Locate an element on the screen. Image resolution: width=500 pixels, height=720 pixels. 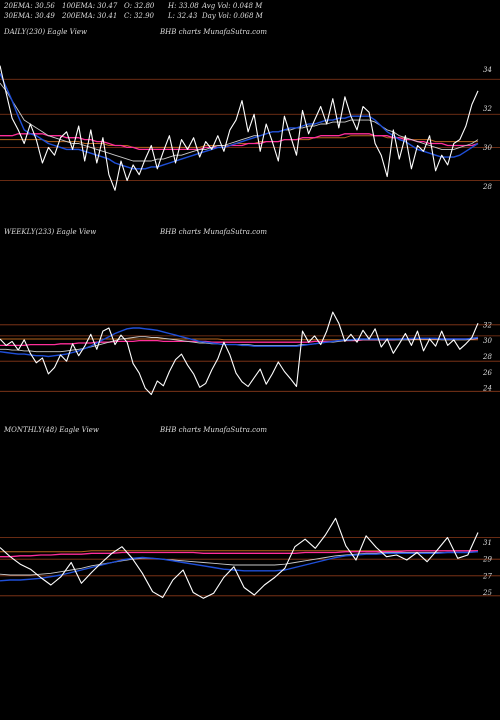
daily-ema20-line is located at coordinates (239, 121).